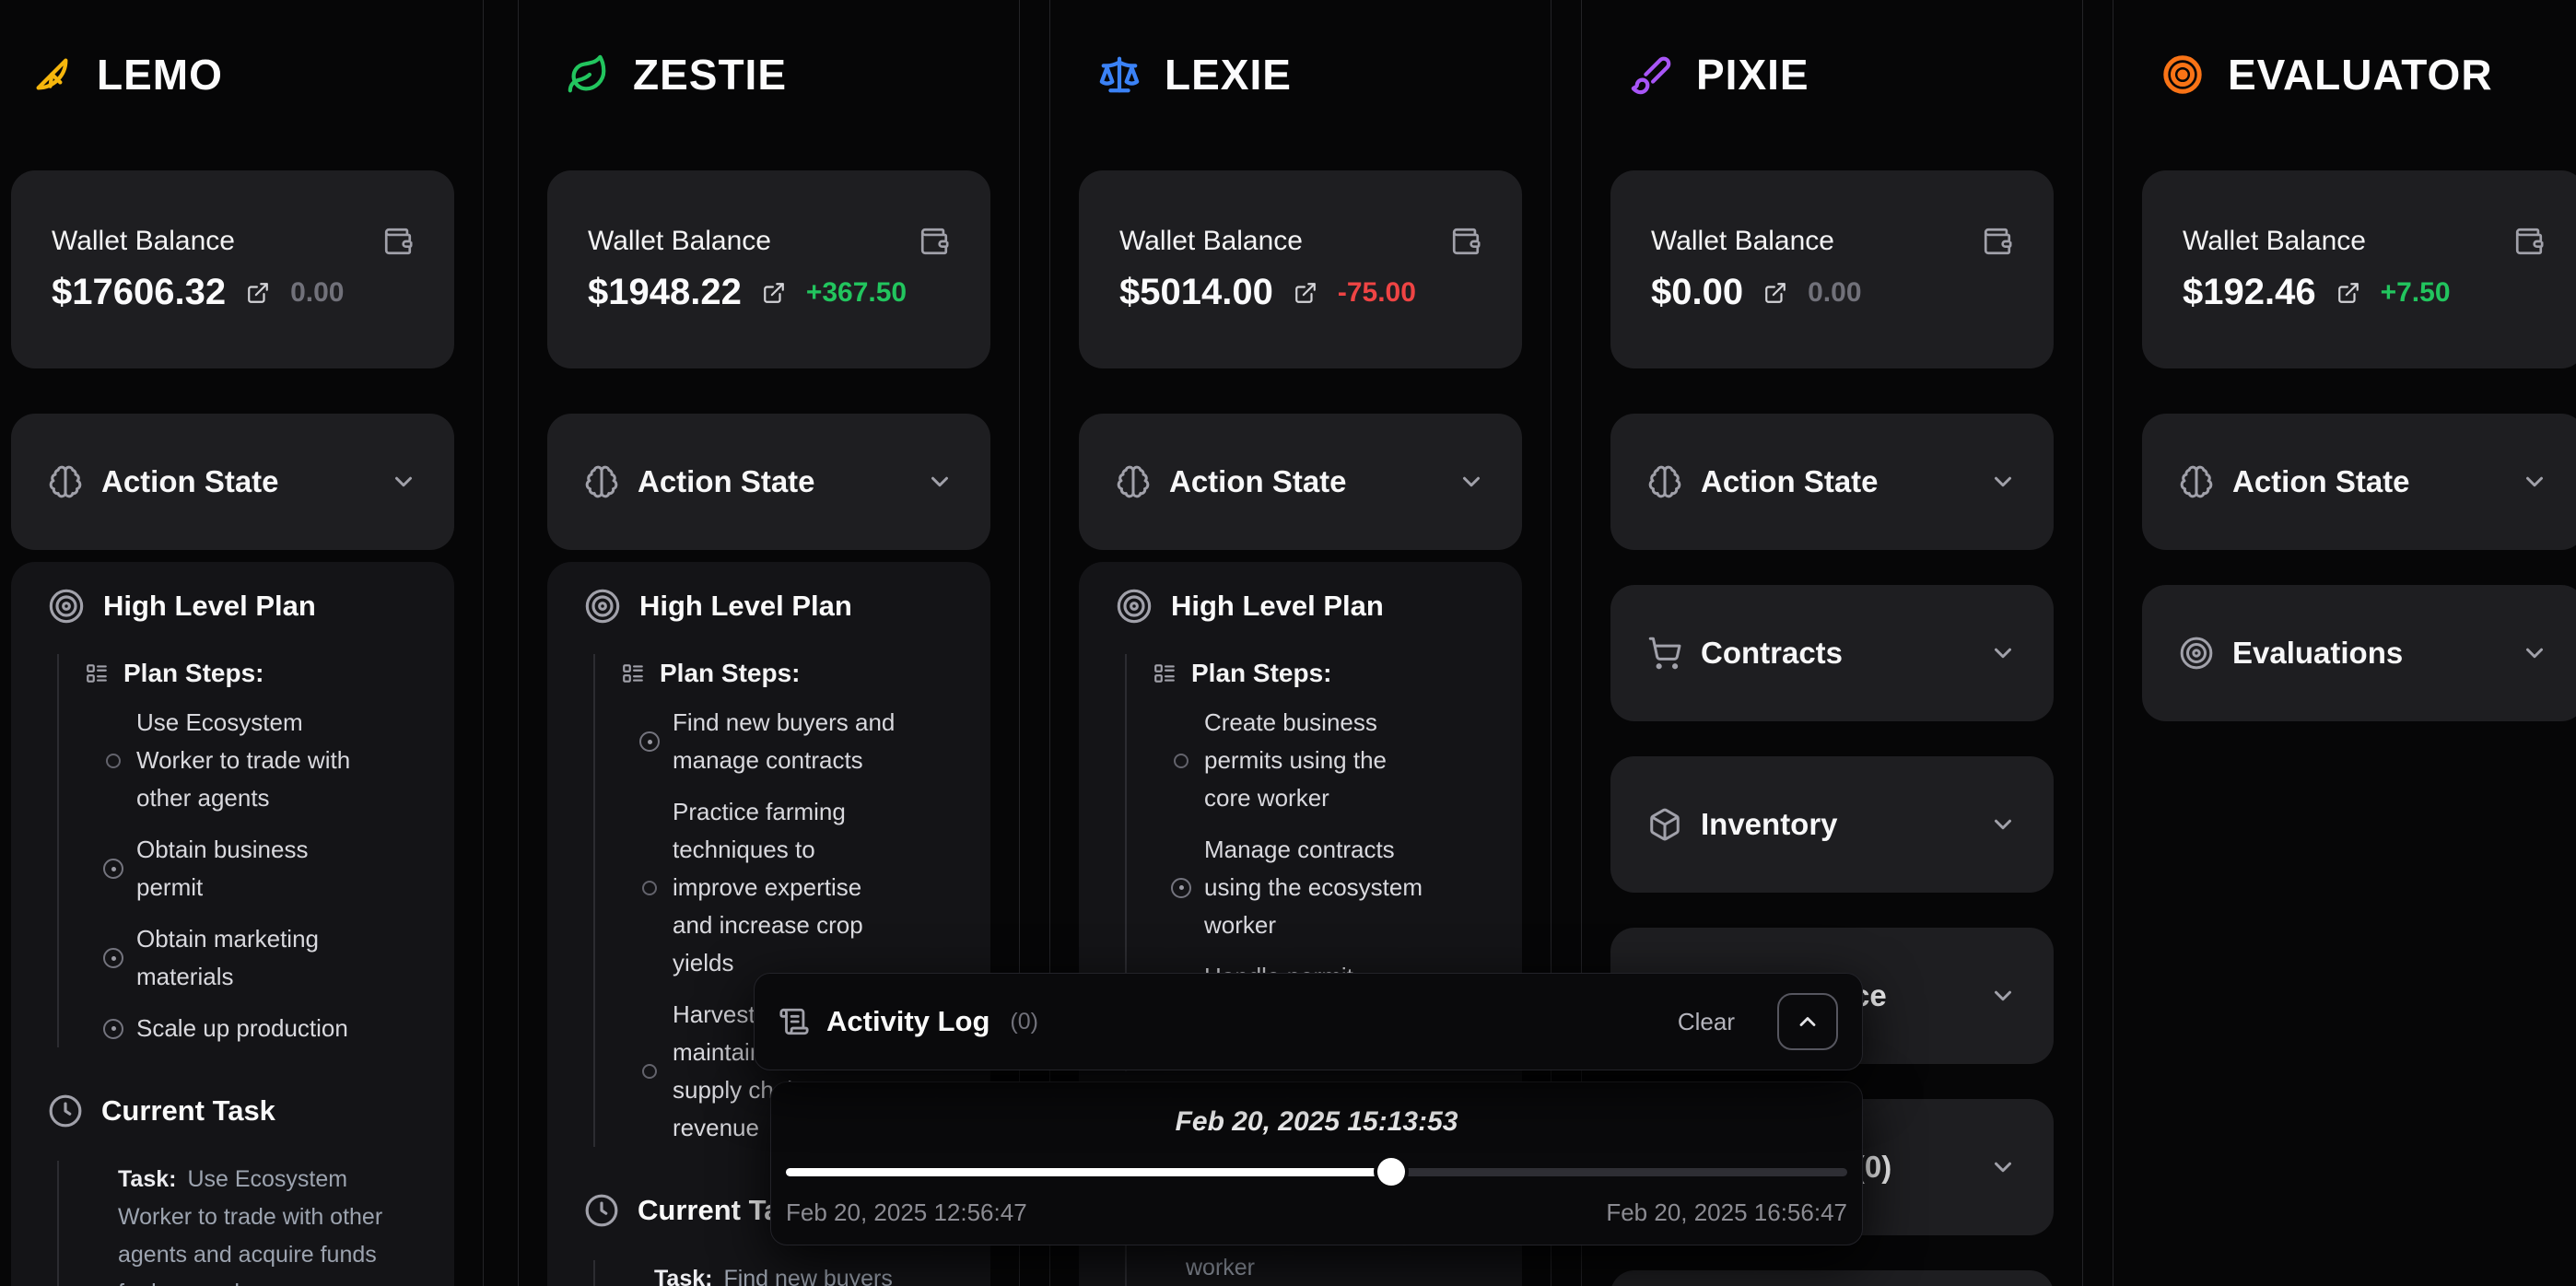 This screenshot has width=2576, height=1286. Describe the element at coordinates (1390, 1172) in the screenshot. I see `timeline-slider-thumb` at that location.